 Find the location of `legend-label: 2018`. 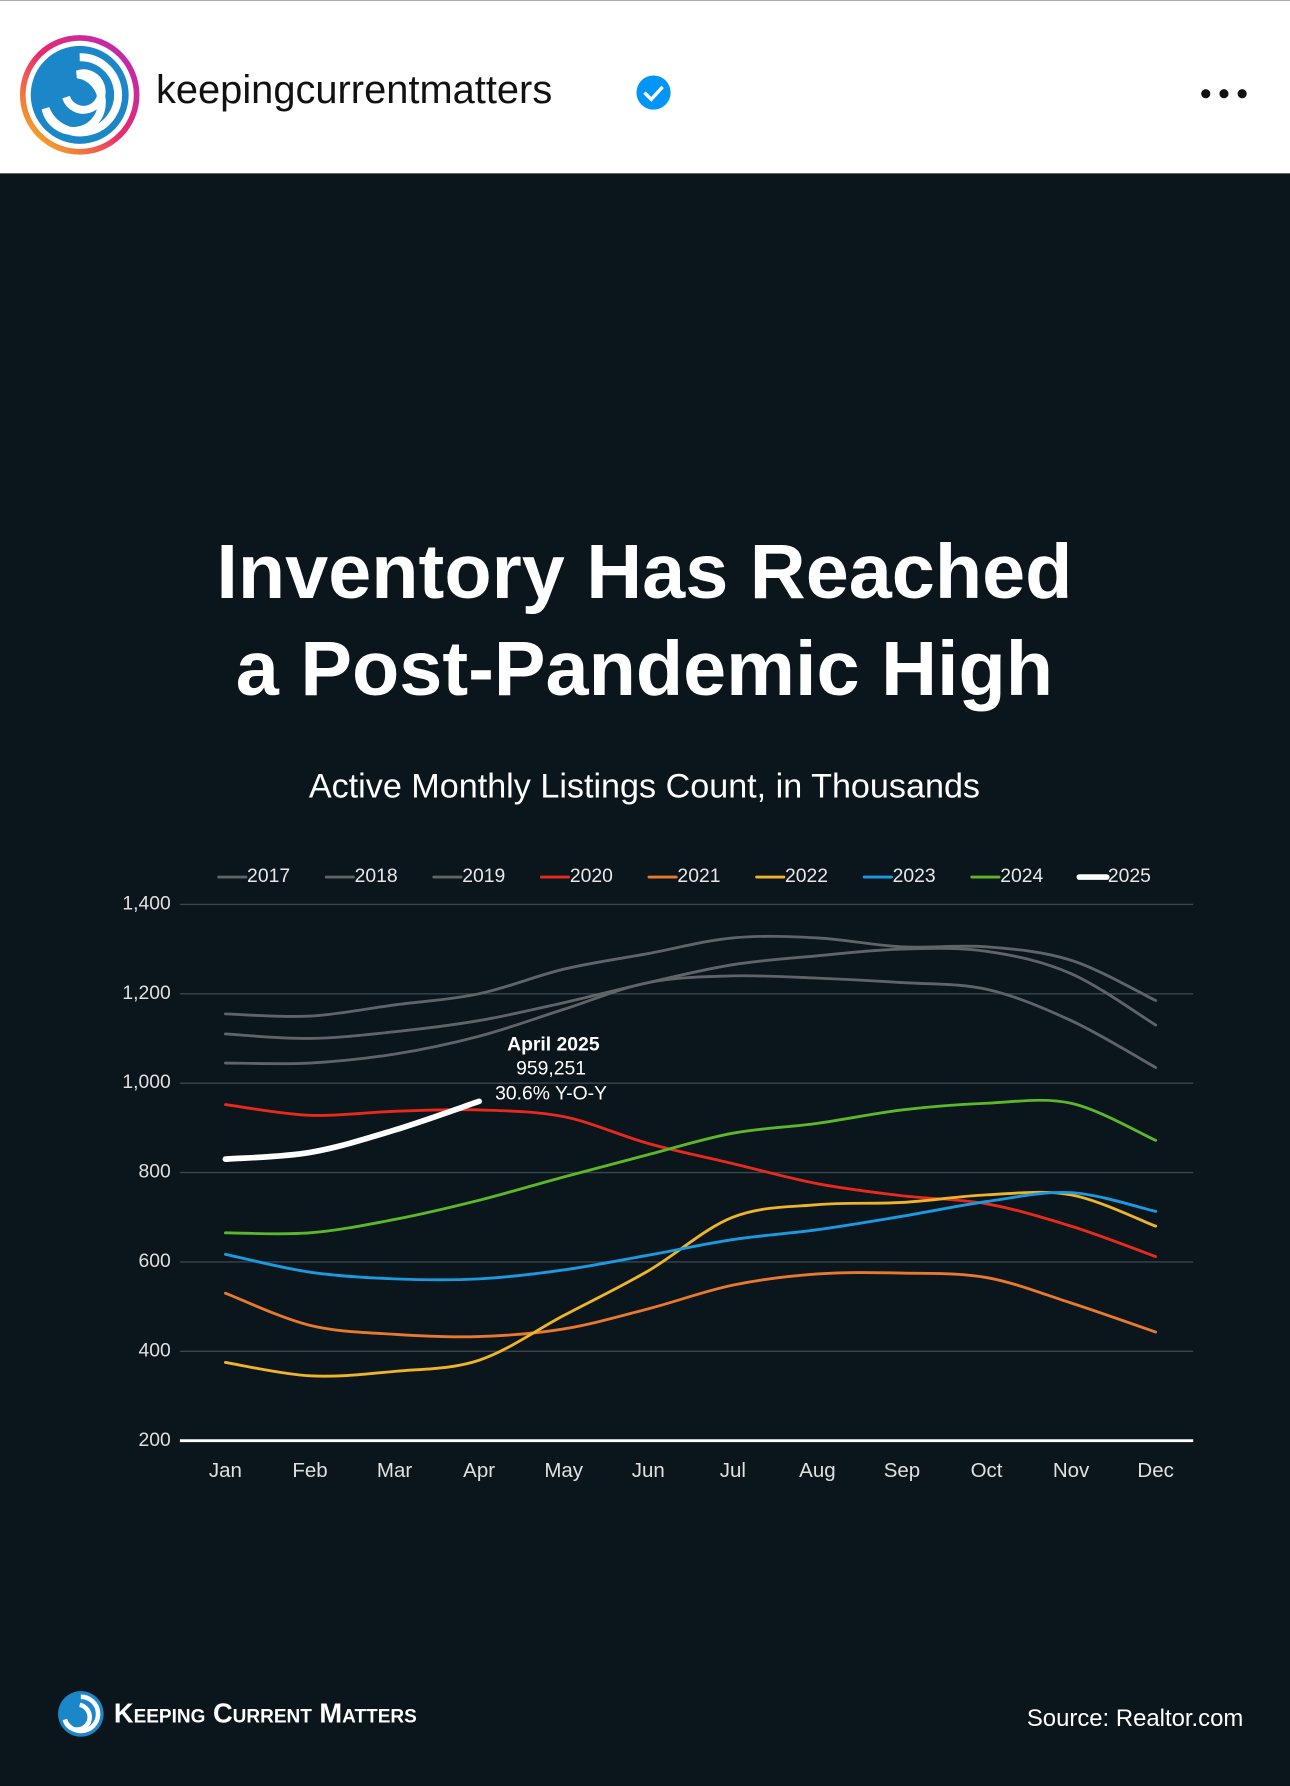

legend-label: 2018 is located at coordinates (376, 876).